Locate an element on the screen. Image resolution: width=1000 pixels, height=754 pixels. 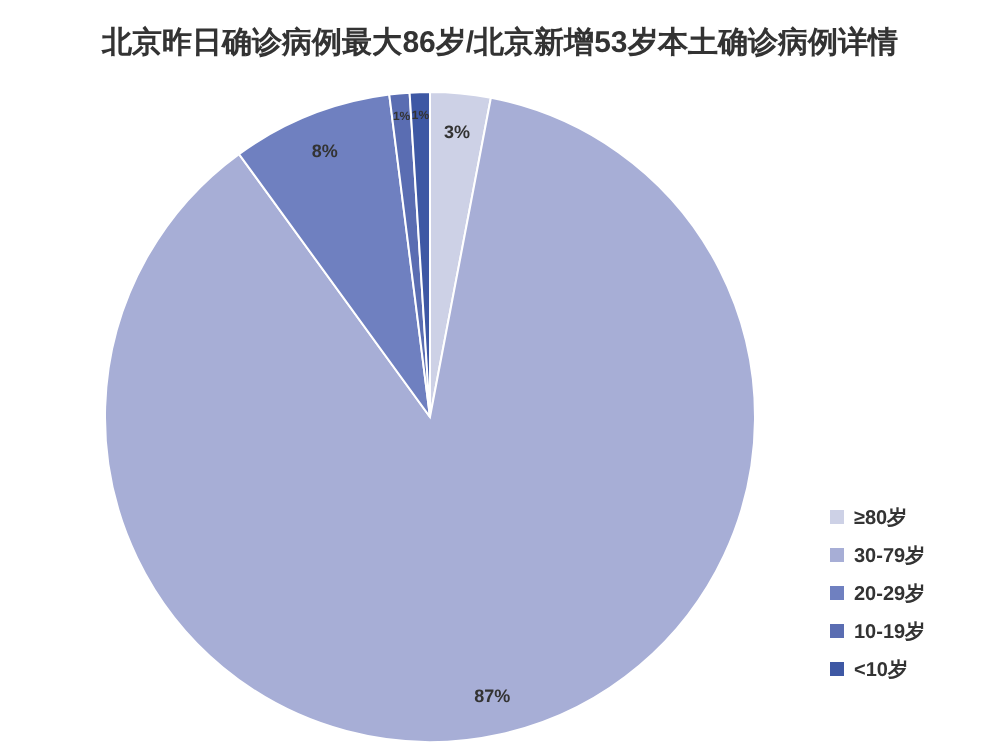
chart-title: 北京昨日确诊病例最大86岁/北京新增53岁本土确诊病例详情 is located at coordinates (499, 42).